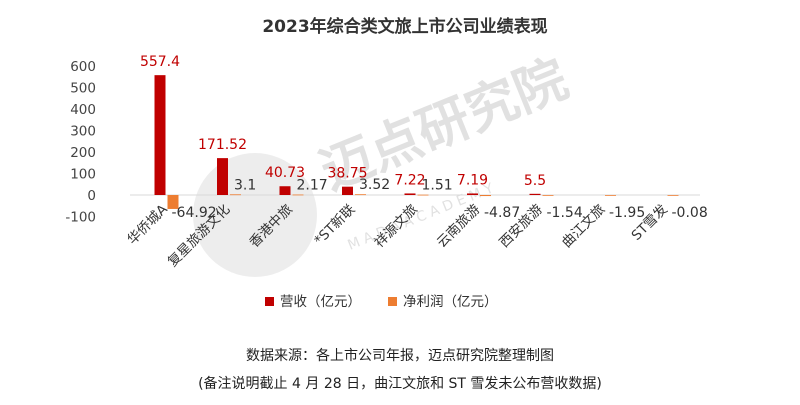 The width and height of the screenshot is (800, 405). Describe the element at coordinates (374, 185) in the screenshot. I see `data-label-net-profit: 3.52` at that location.